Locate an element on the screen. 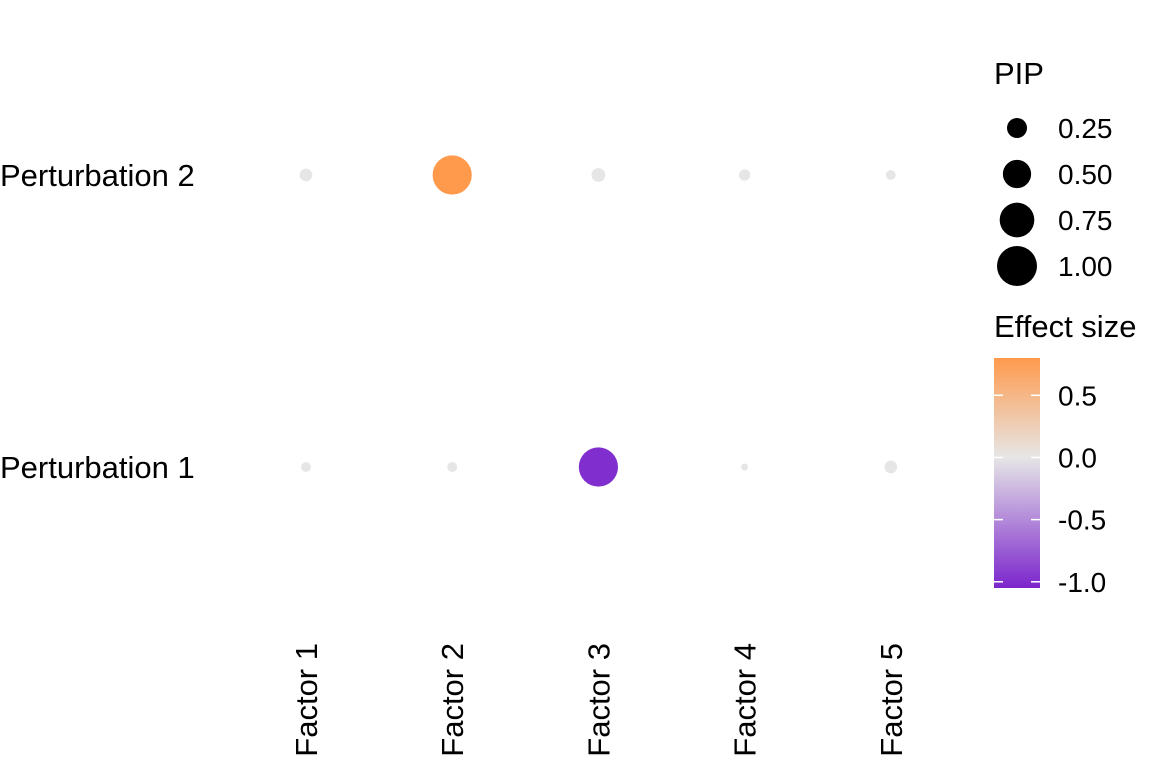 Image resolution: width=1152 pixels, height=773 pixels. x-axis-tick-labels: Factor 1 Factor 2 Factor 3 Factor 4 Factor 5 is located at coordinates (599, 700).